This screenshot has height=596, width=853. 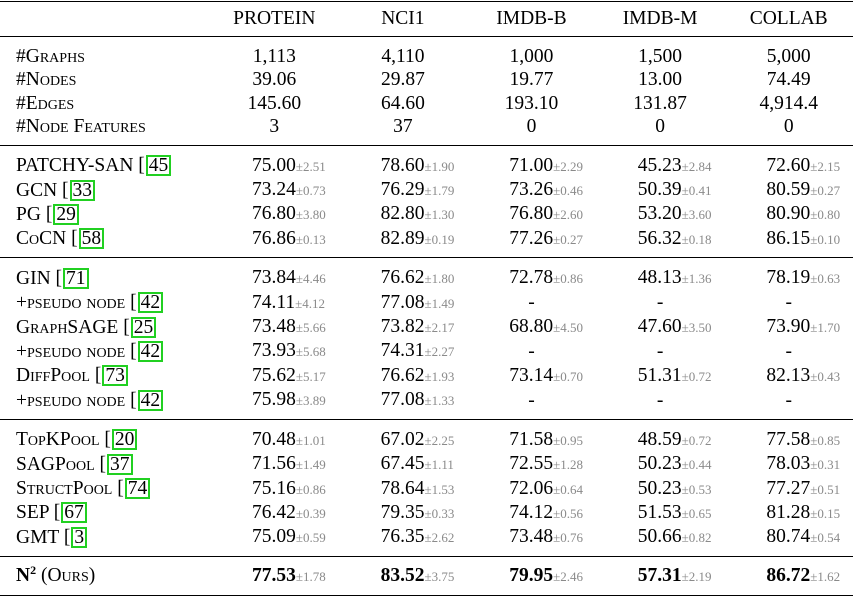 I want to click on score-cell: 73.90±1.70, so click(x=788, y=327).